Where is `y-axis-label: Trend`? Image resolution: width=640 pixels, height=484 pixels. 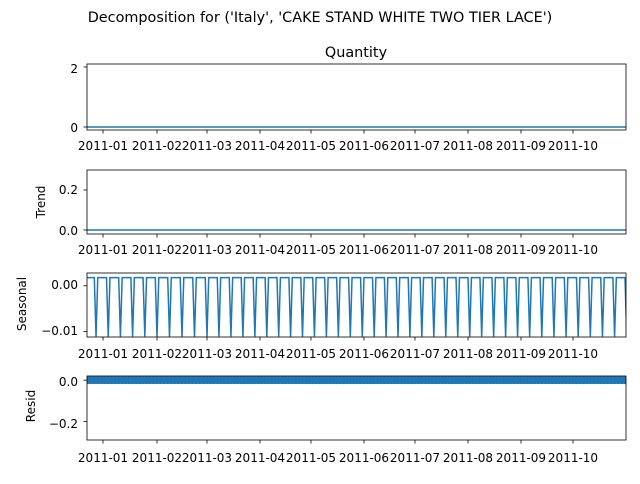 y-axis-label: Trend is located at coordinates (41, 203).